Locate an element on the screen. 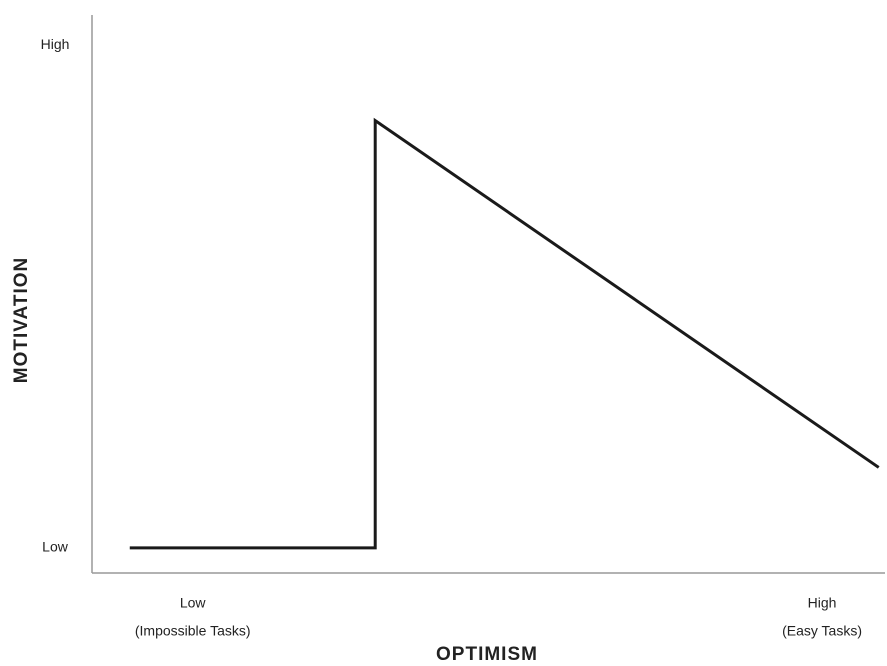 The image size is (887, 666). y-tick-label: Low is located at coordinates (55, 547).